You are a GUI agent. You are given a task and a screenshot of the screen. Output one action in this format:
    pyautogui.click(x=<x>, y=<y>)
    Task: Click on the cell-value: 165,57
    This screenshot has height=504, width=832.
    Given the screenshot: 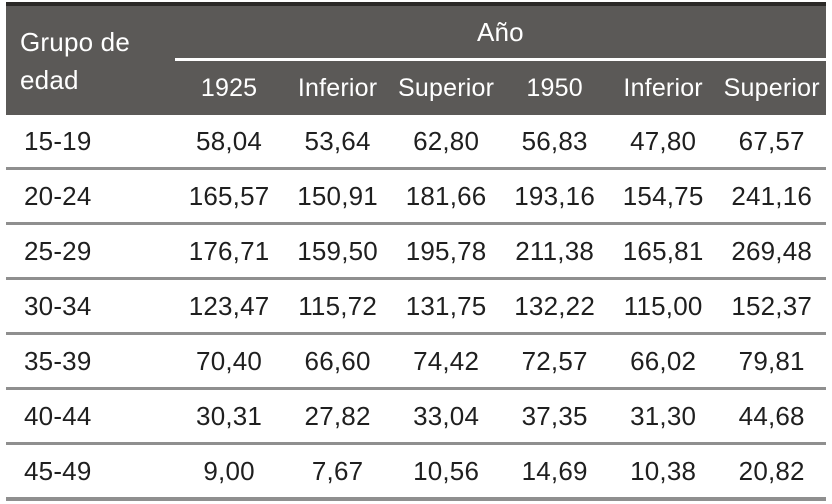 What is the action you would take?
    pyautogui.click(x=229, y=196)
    